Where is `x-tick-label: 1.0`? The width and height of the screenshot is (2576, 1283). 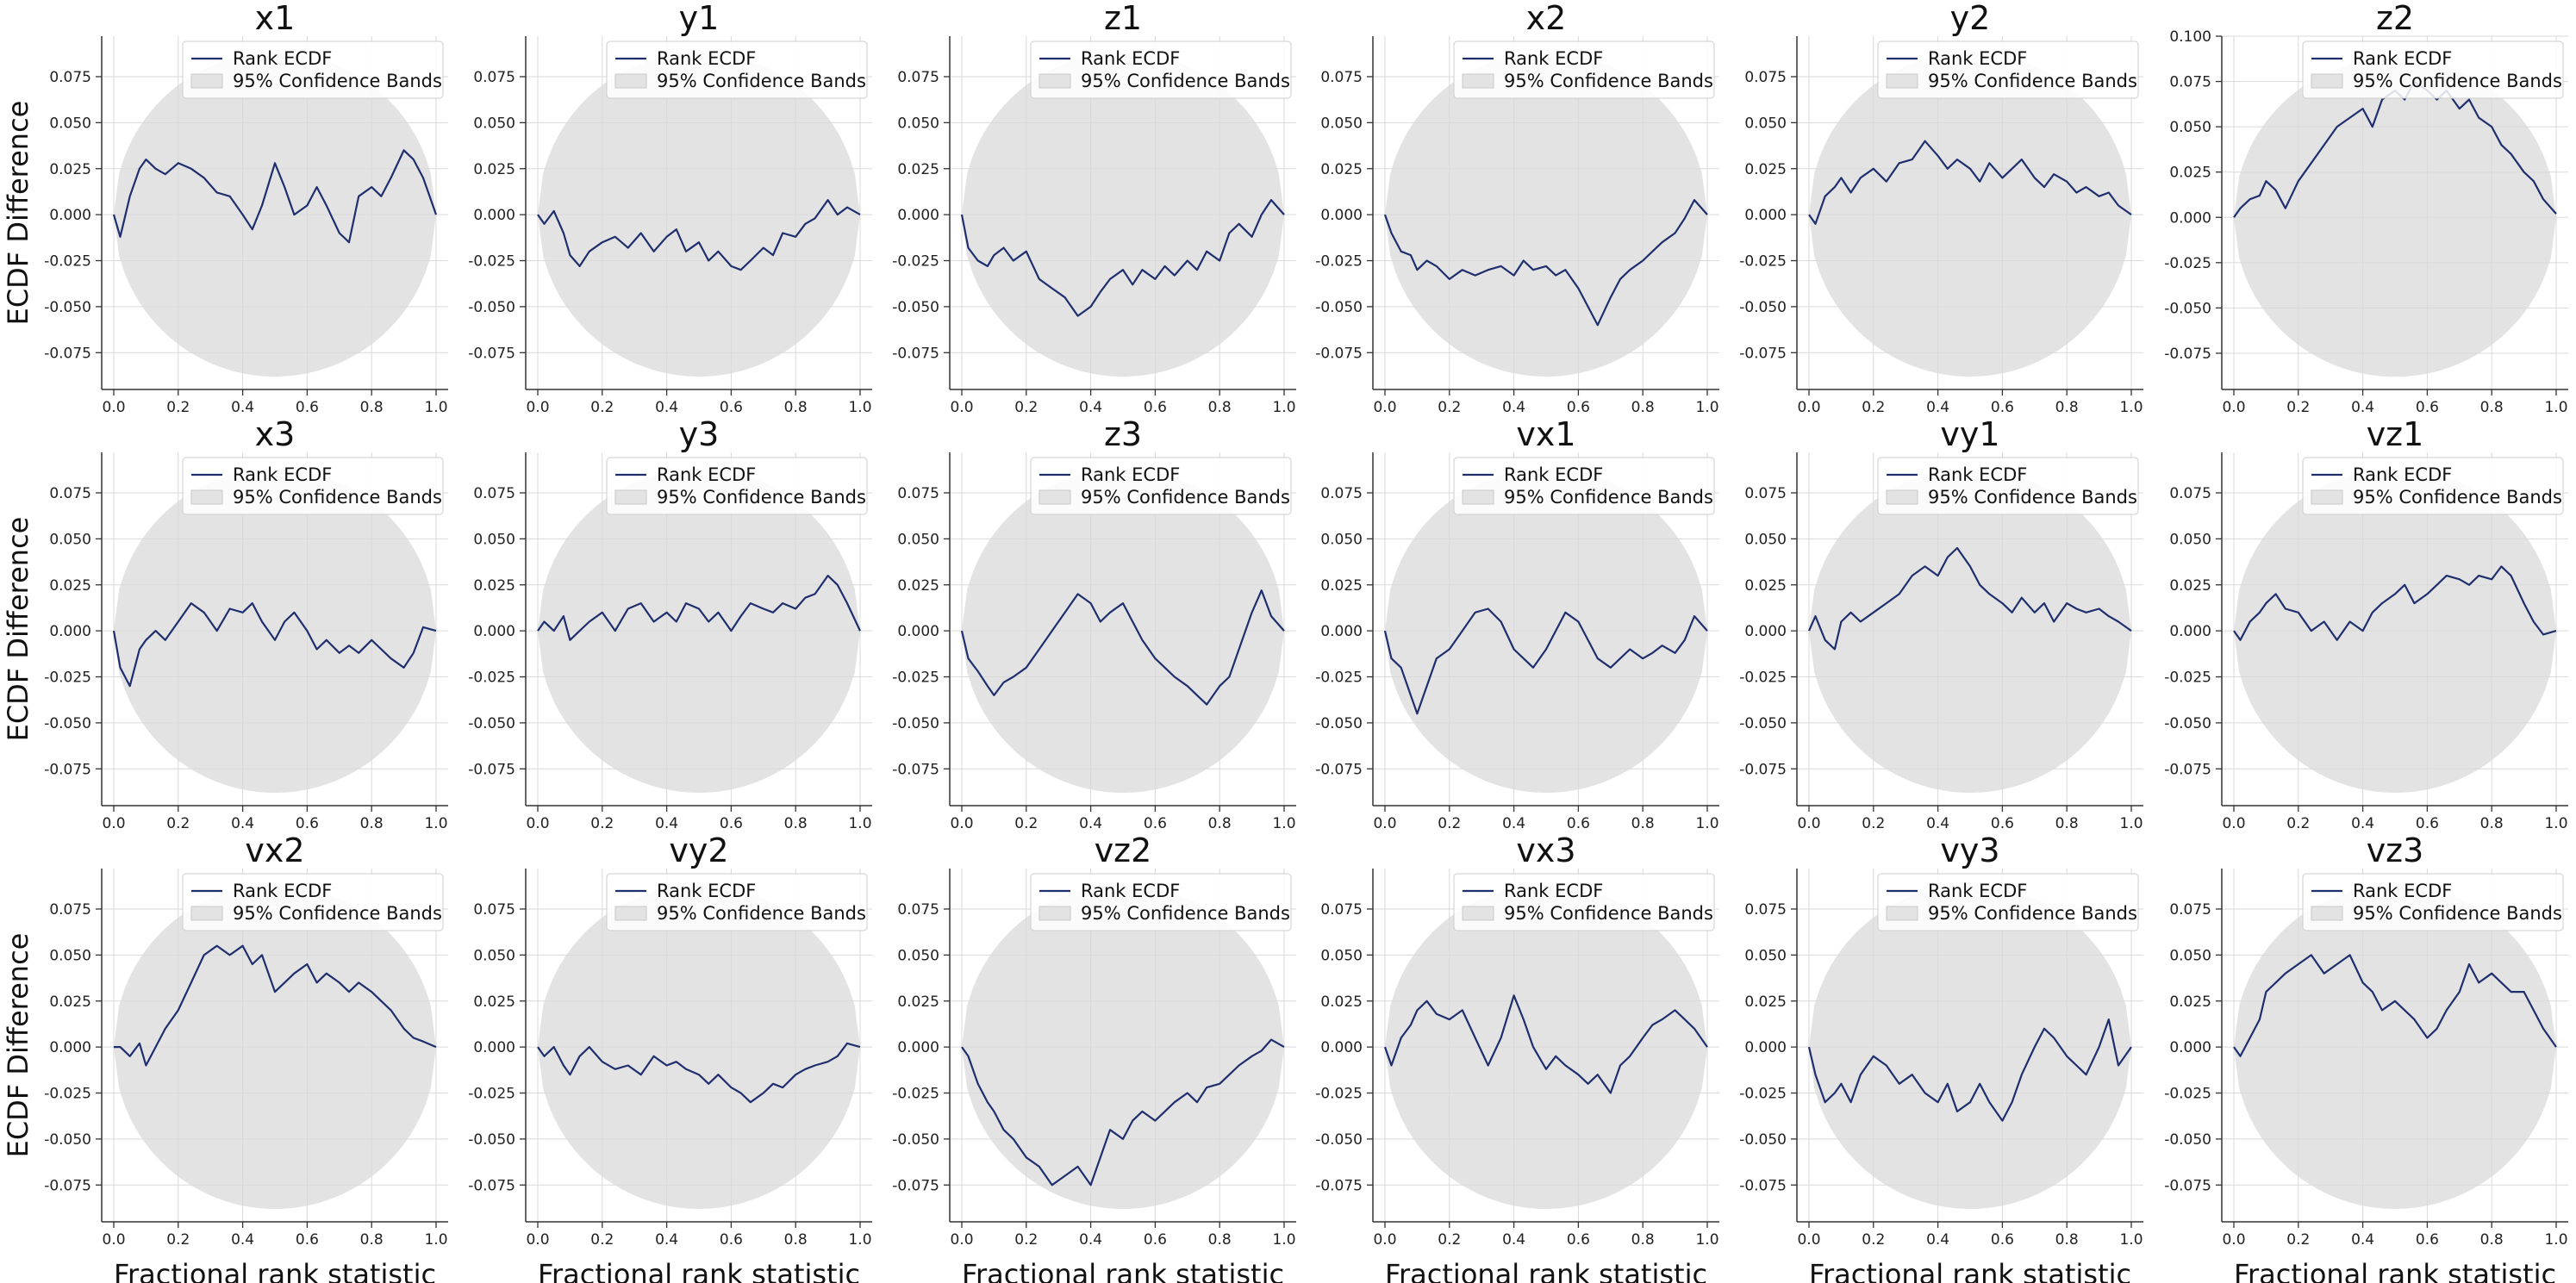 x-tick-label: 1.0 is located at coordinates (1283, 1240).